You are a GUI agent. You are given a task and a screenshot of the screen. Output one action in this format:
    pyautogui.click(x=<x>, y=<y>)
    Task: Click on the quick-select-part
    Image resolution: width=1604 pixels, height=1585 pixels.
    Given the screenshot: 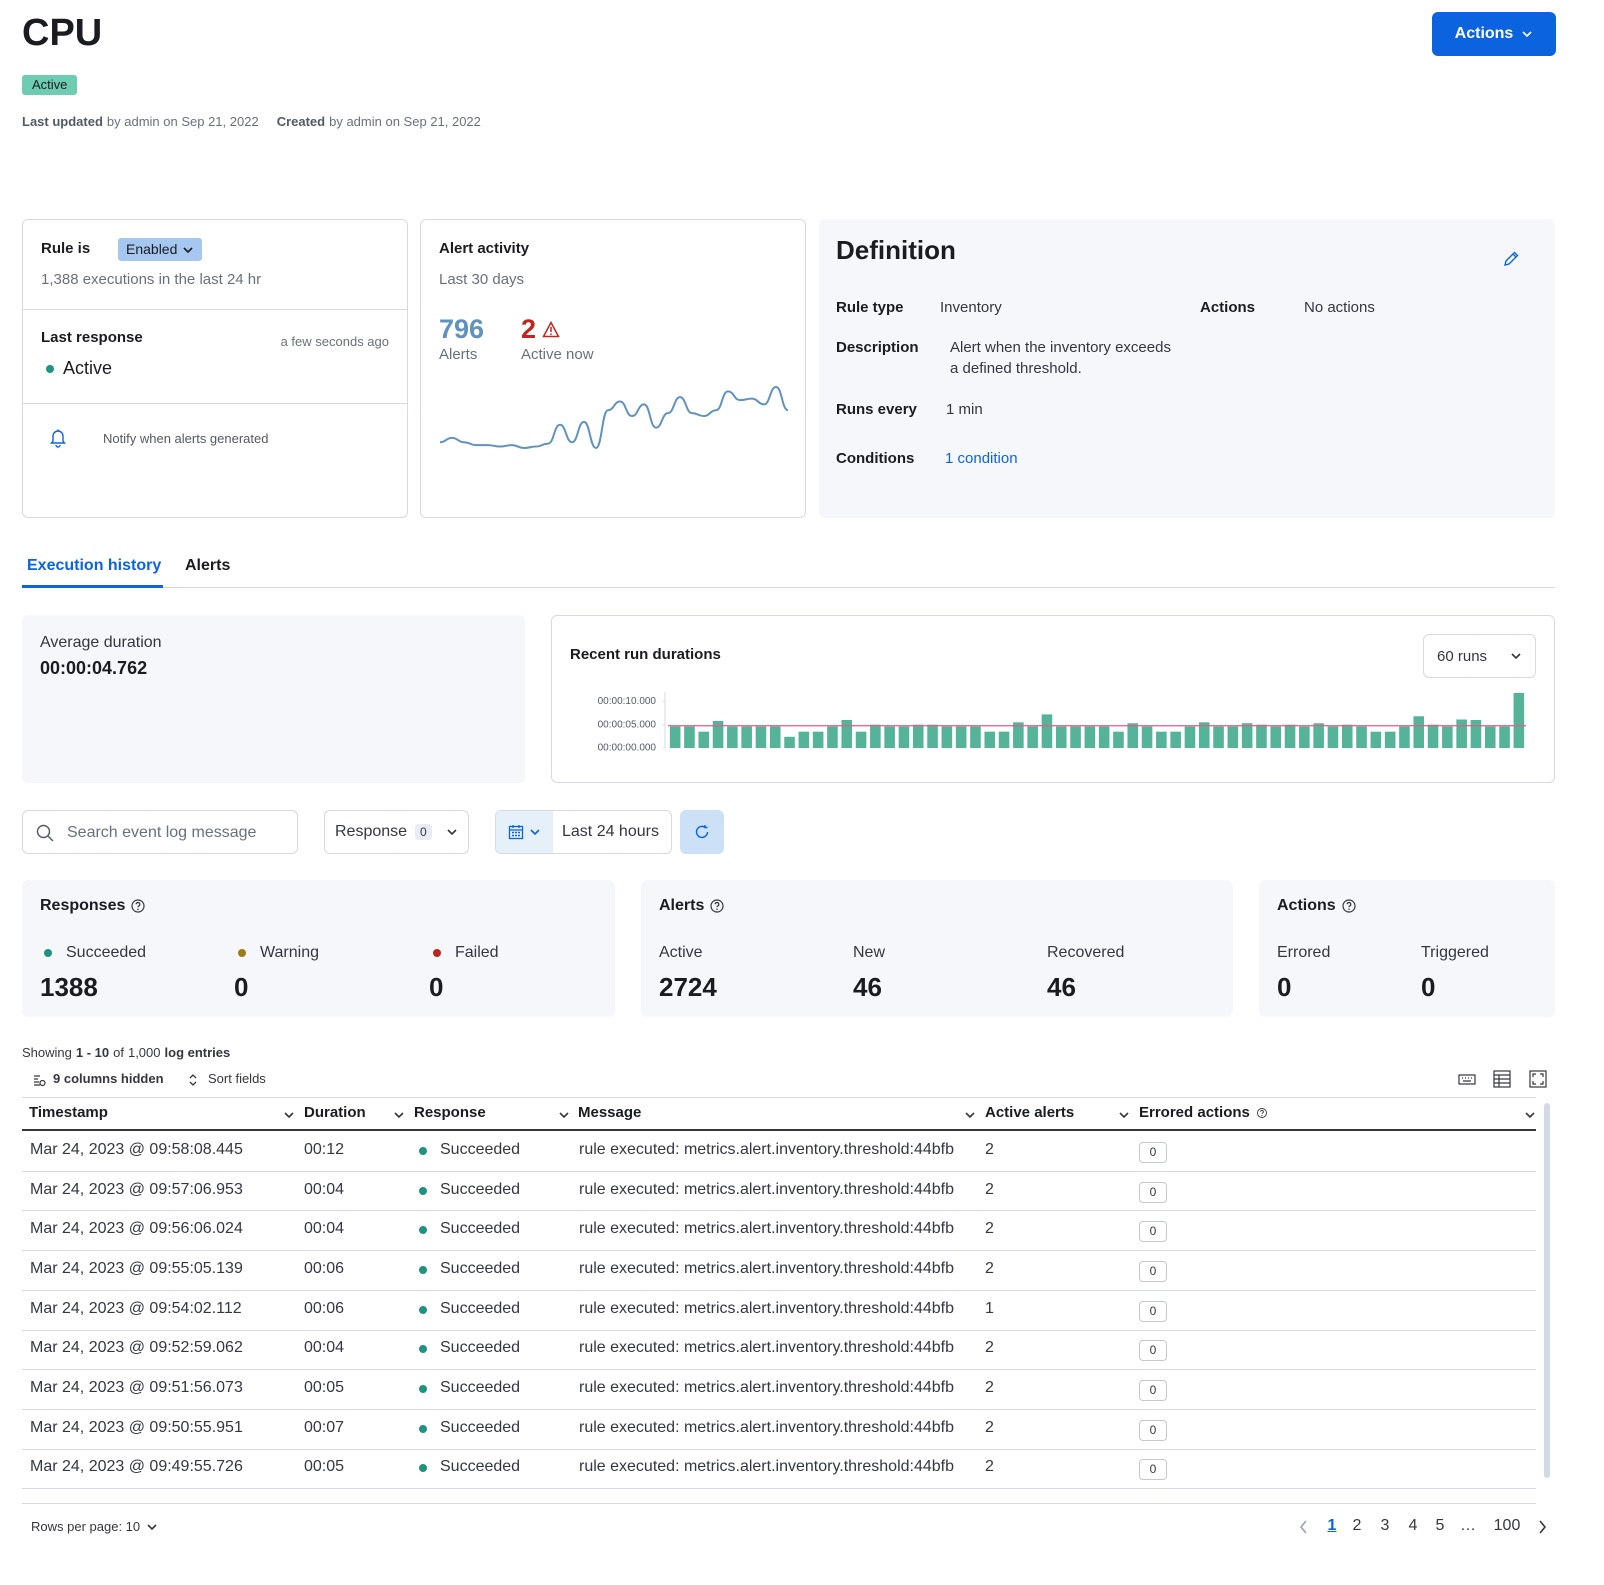 What is the action you would take?
    pyautogui.click(x=535, y=832)
    